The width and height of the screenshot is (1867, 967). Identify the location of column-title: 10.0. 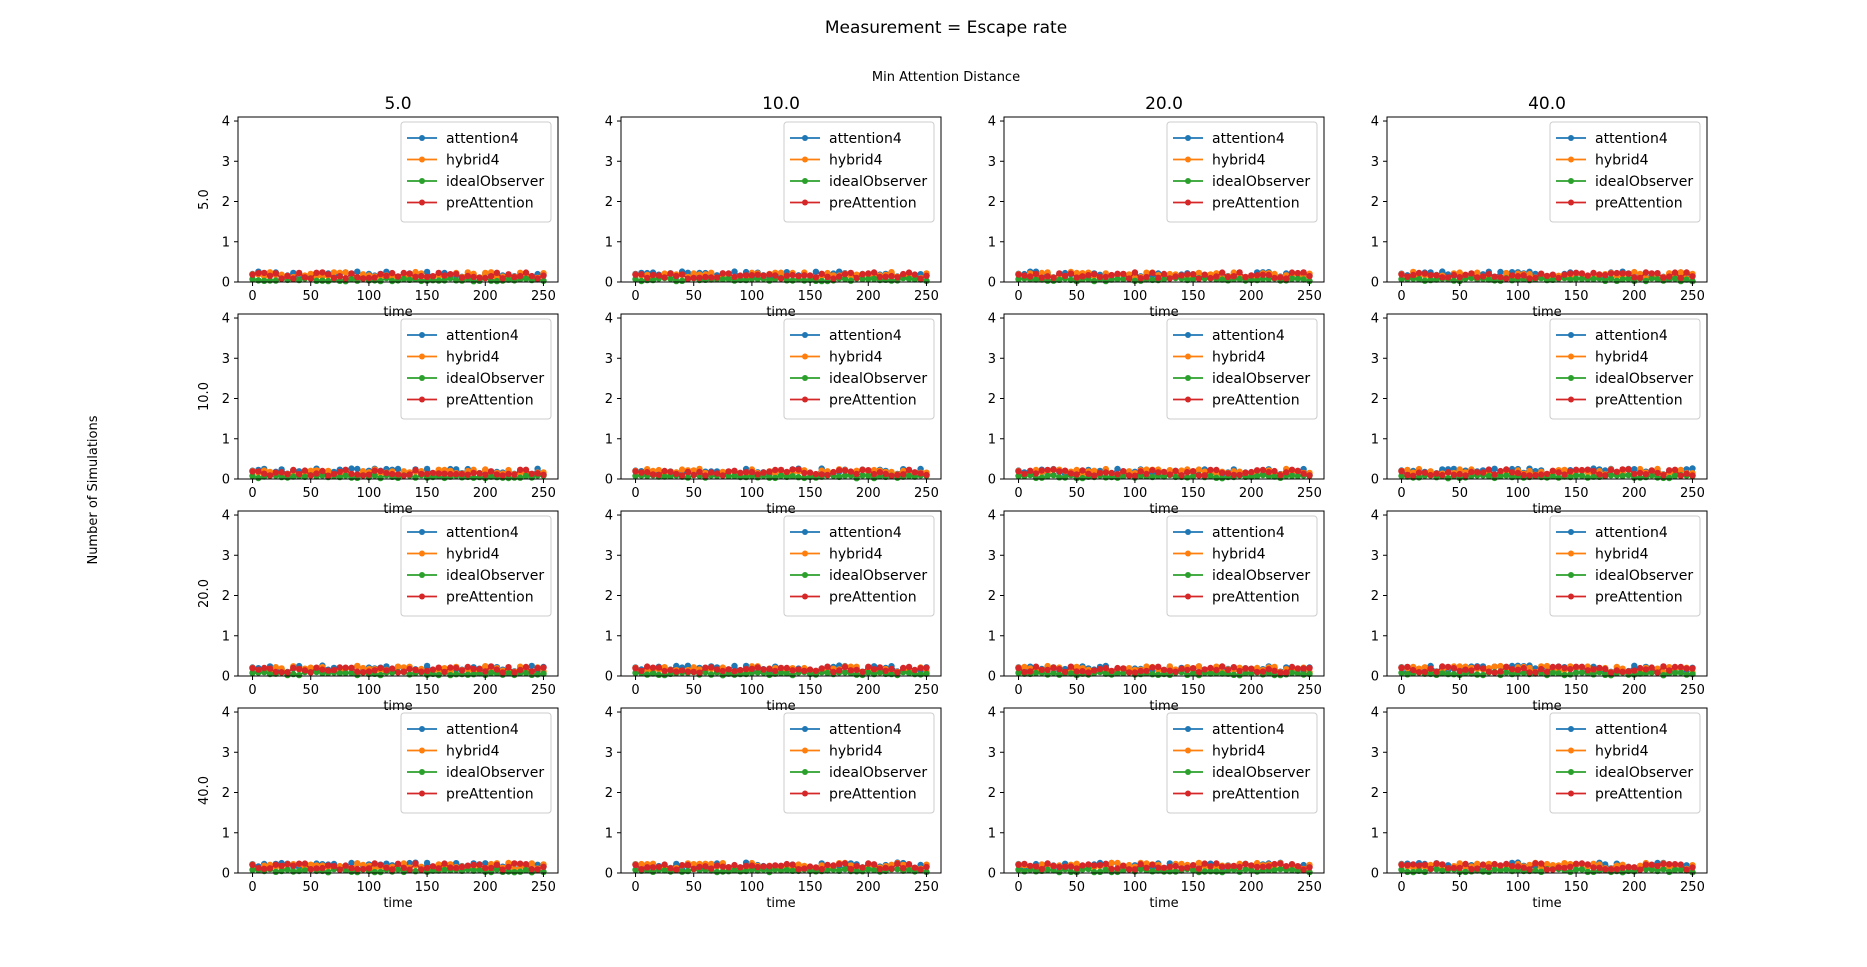
(781, 104).